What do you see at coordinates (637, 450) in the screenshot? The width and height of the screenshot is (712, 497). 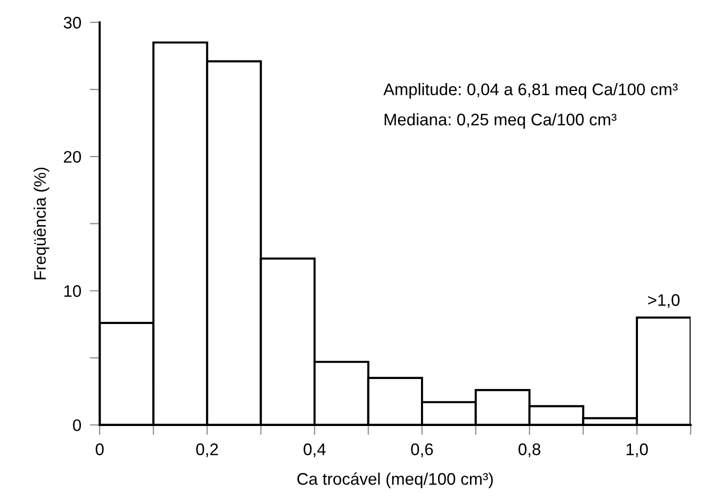 I see `x-tick-label: 1,0` at bounding box center [637, 450].